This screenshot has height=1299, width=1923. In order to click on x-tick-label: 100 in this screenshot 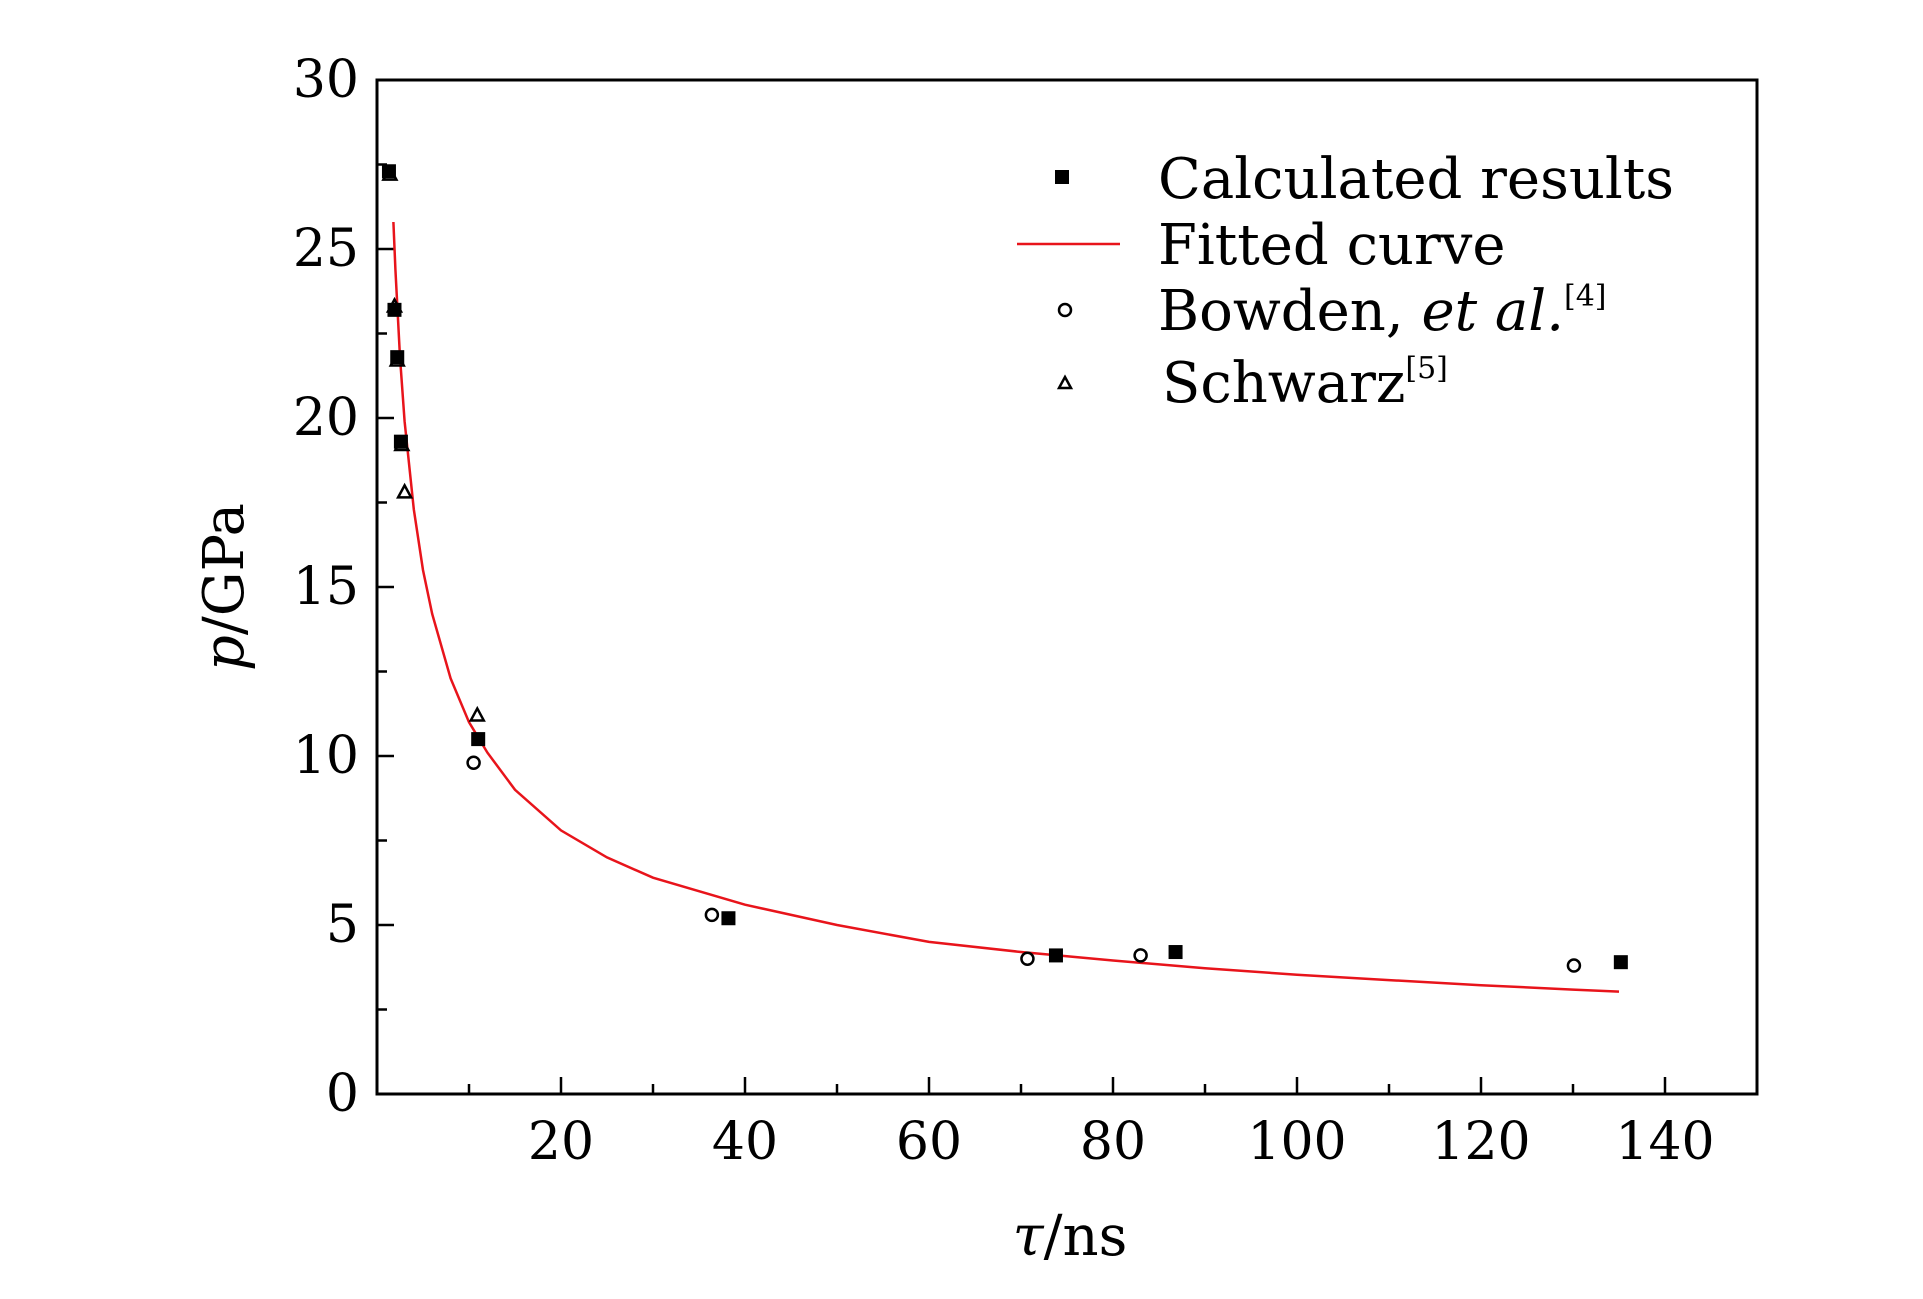, I will do `click(1296, 1142)`.